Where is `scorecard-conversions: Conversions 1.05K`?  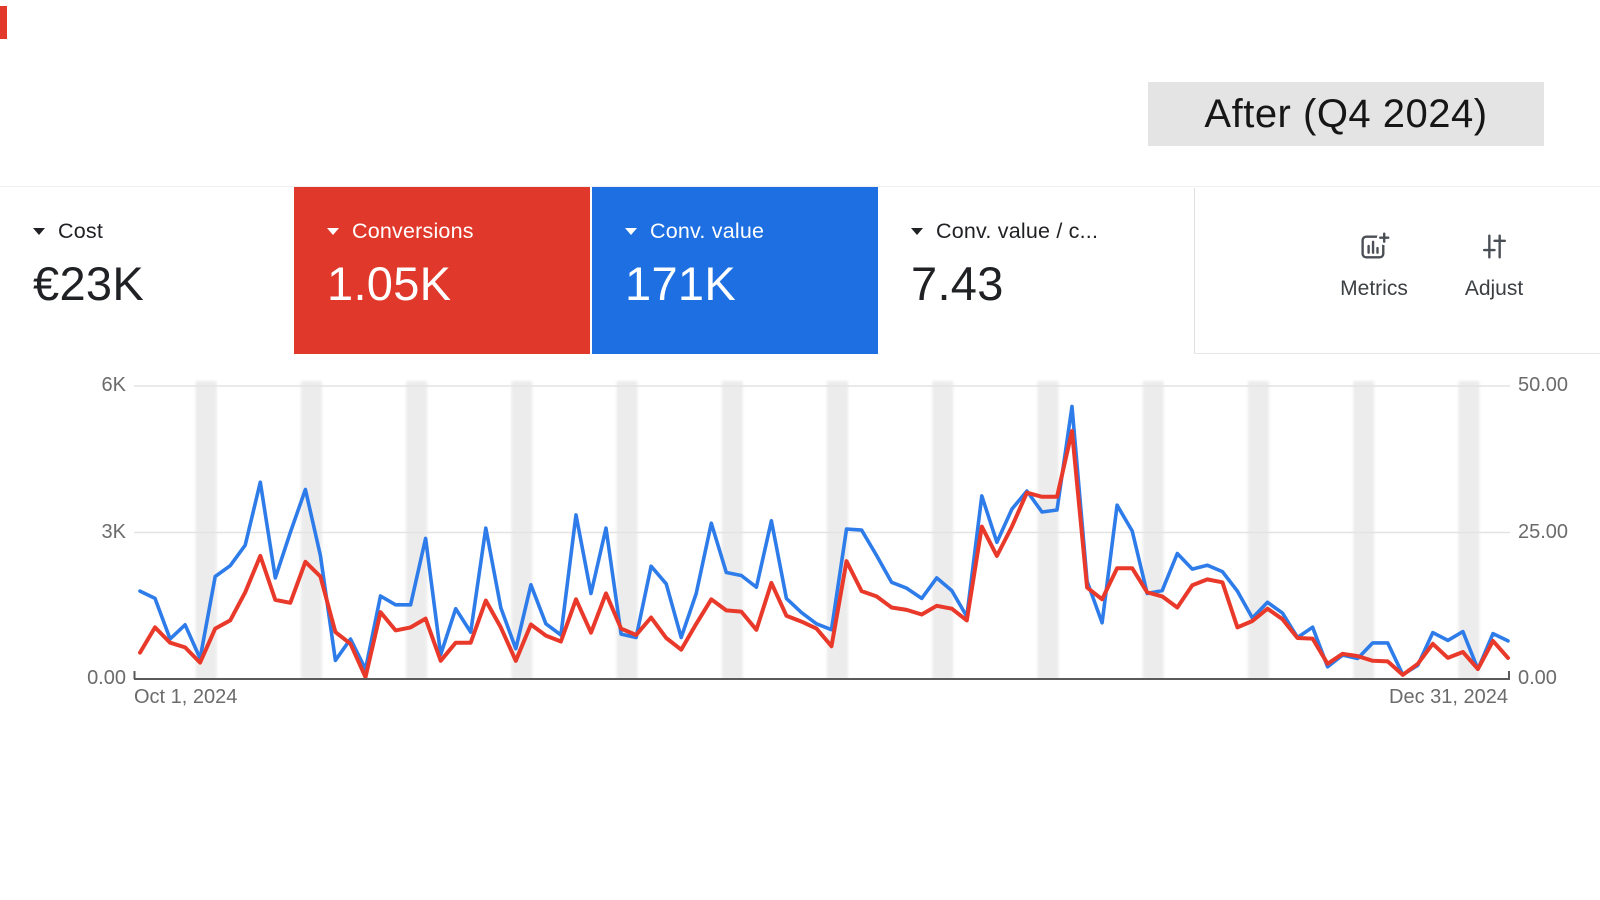
scorecard-conversions: Conversions 1.05K is located at coordinates (443, 270).